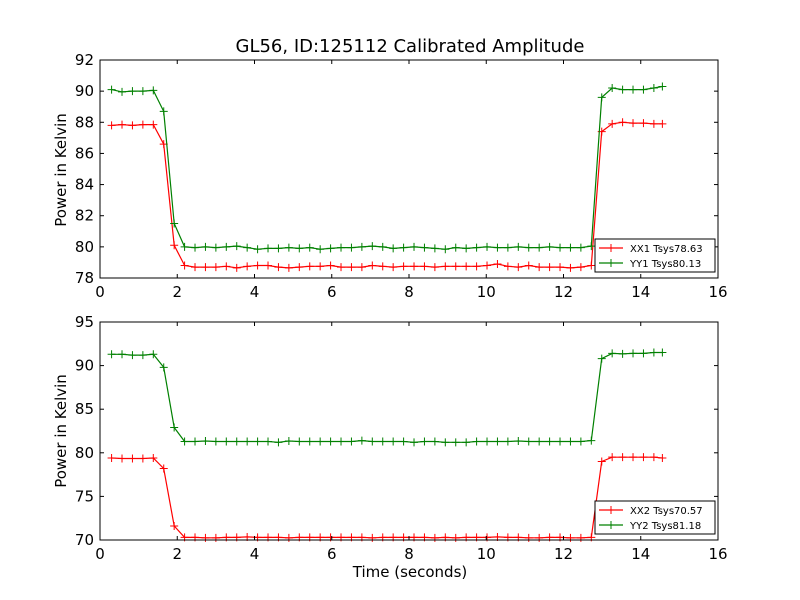 The width and height of the screenshot is (800, 600). I want to click on top-legend-label: XX1 Tsys78.63, so click(666, 249).